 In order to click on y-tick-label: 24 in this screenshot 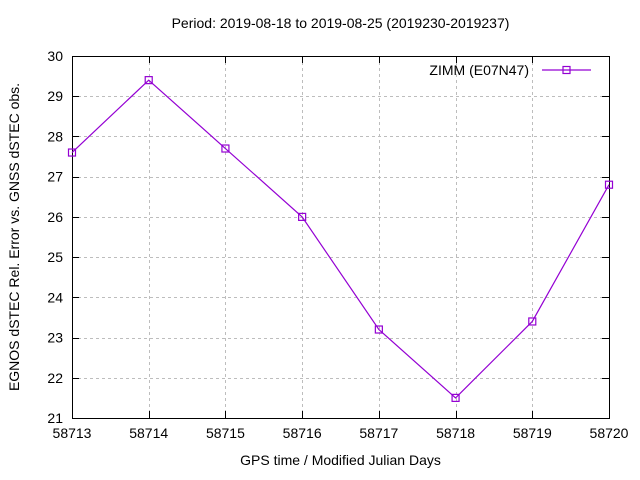, I will do `click(55, 297)`.